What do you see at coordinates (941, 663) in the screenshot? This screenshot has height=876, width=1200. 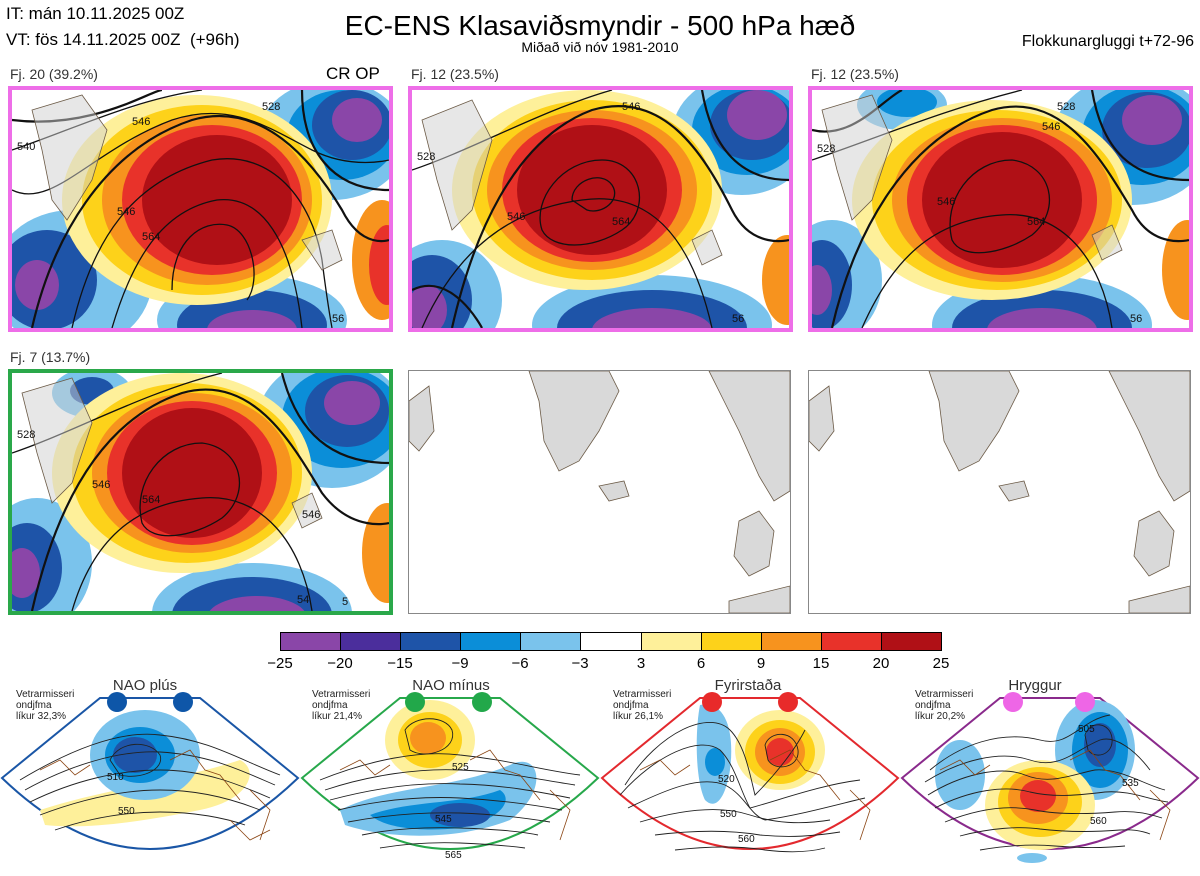 I see `colorbar-tick: 25` at bounding box center [941, 663].